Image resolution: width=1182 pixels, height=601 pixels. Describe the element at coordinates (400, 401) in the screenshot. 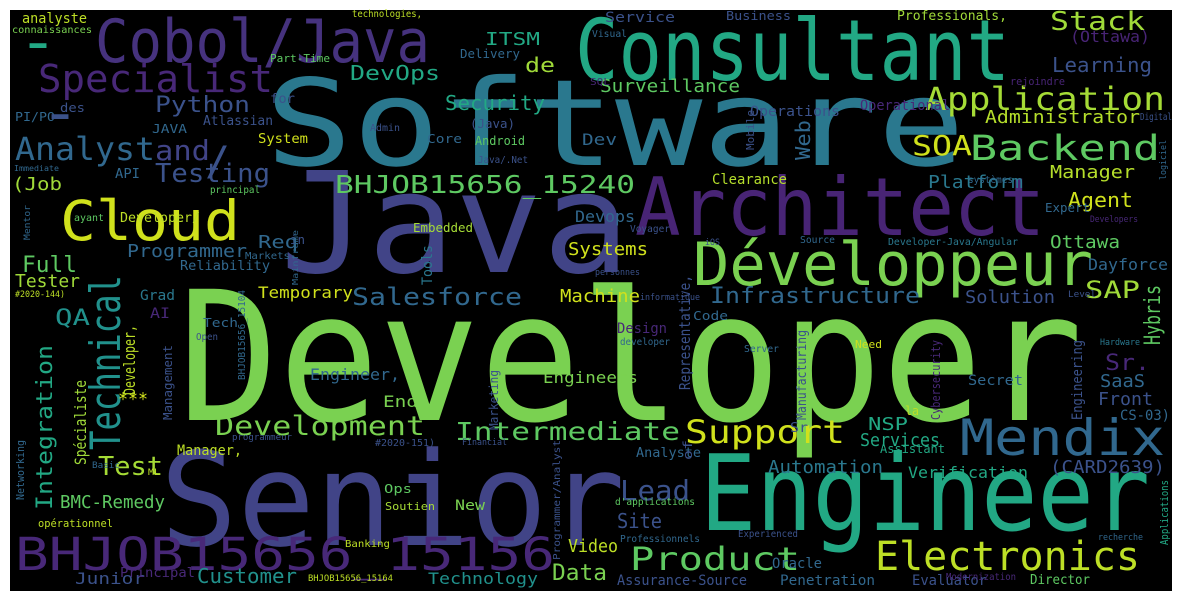

I see `word: End` at that location.